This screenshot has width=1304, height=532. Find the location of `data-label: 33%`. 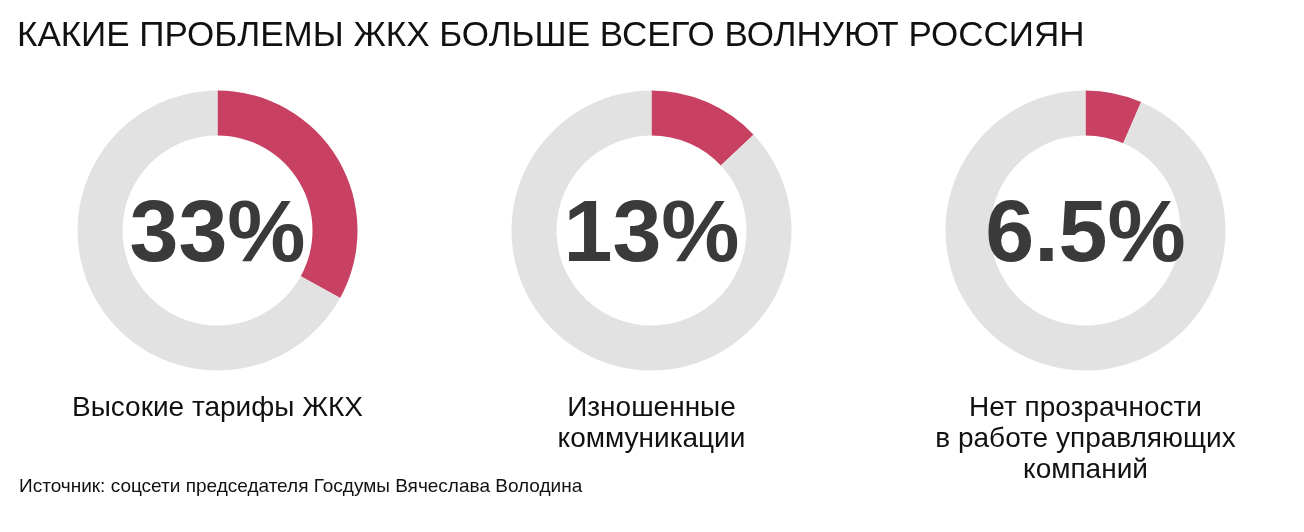

data-label: 33% is located at coordinates (217, 230).